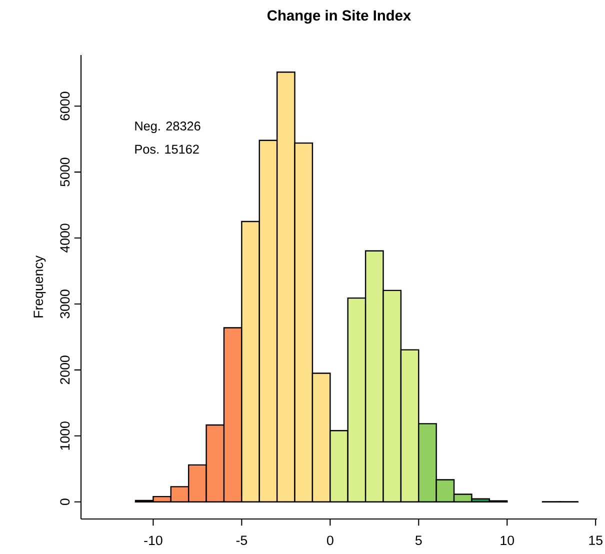 The height and width of the screenshot is (554, 605). Describe the element at coordinates (65, 436) in the screenshot. I see `y-tick-label: 1000` at that location.